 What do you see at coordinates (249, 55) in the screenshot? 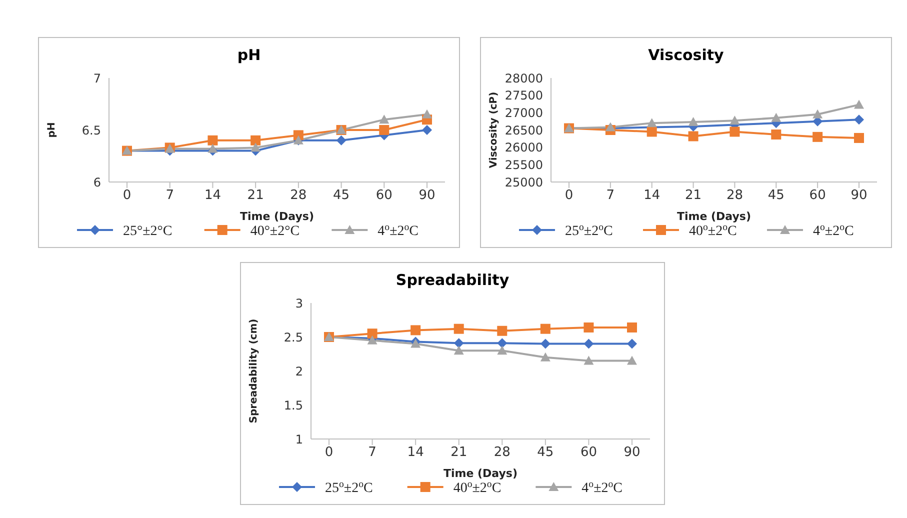
I see `chart-title: pH` at bounding box center [249, 55].